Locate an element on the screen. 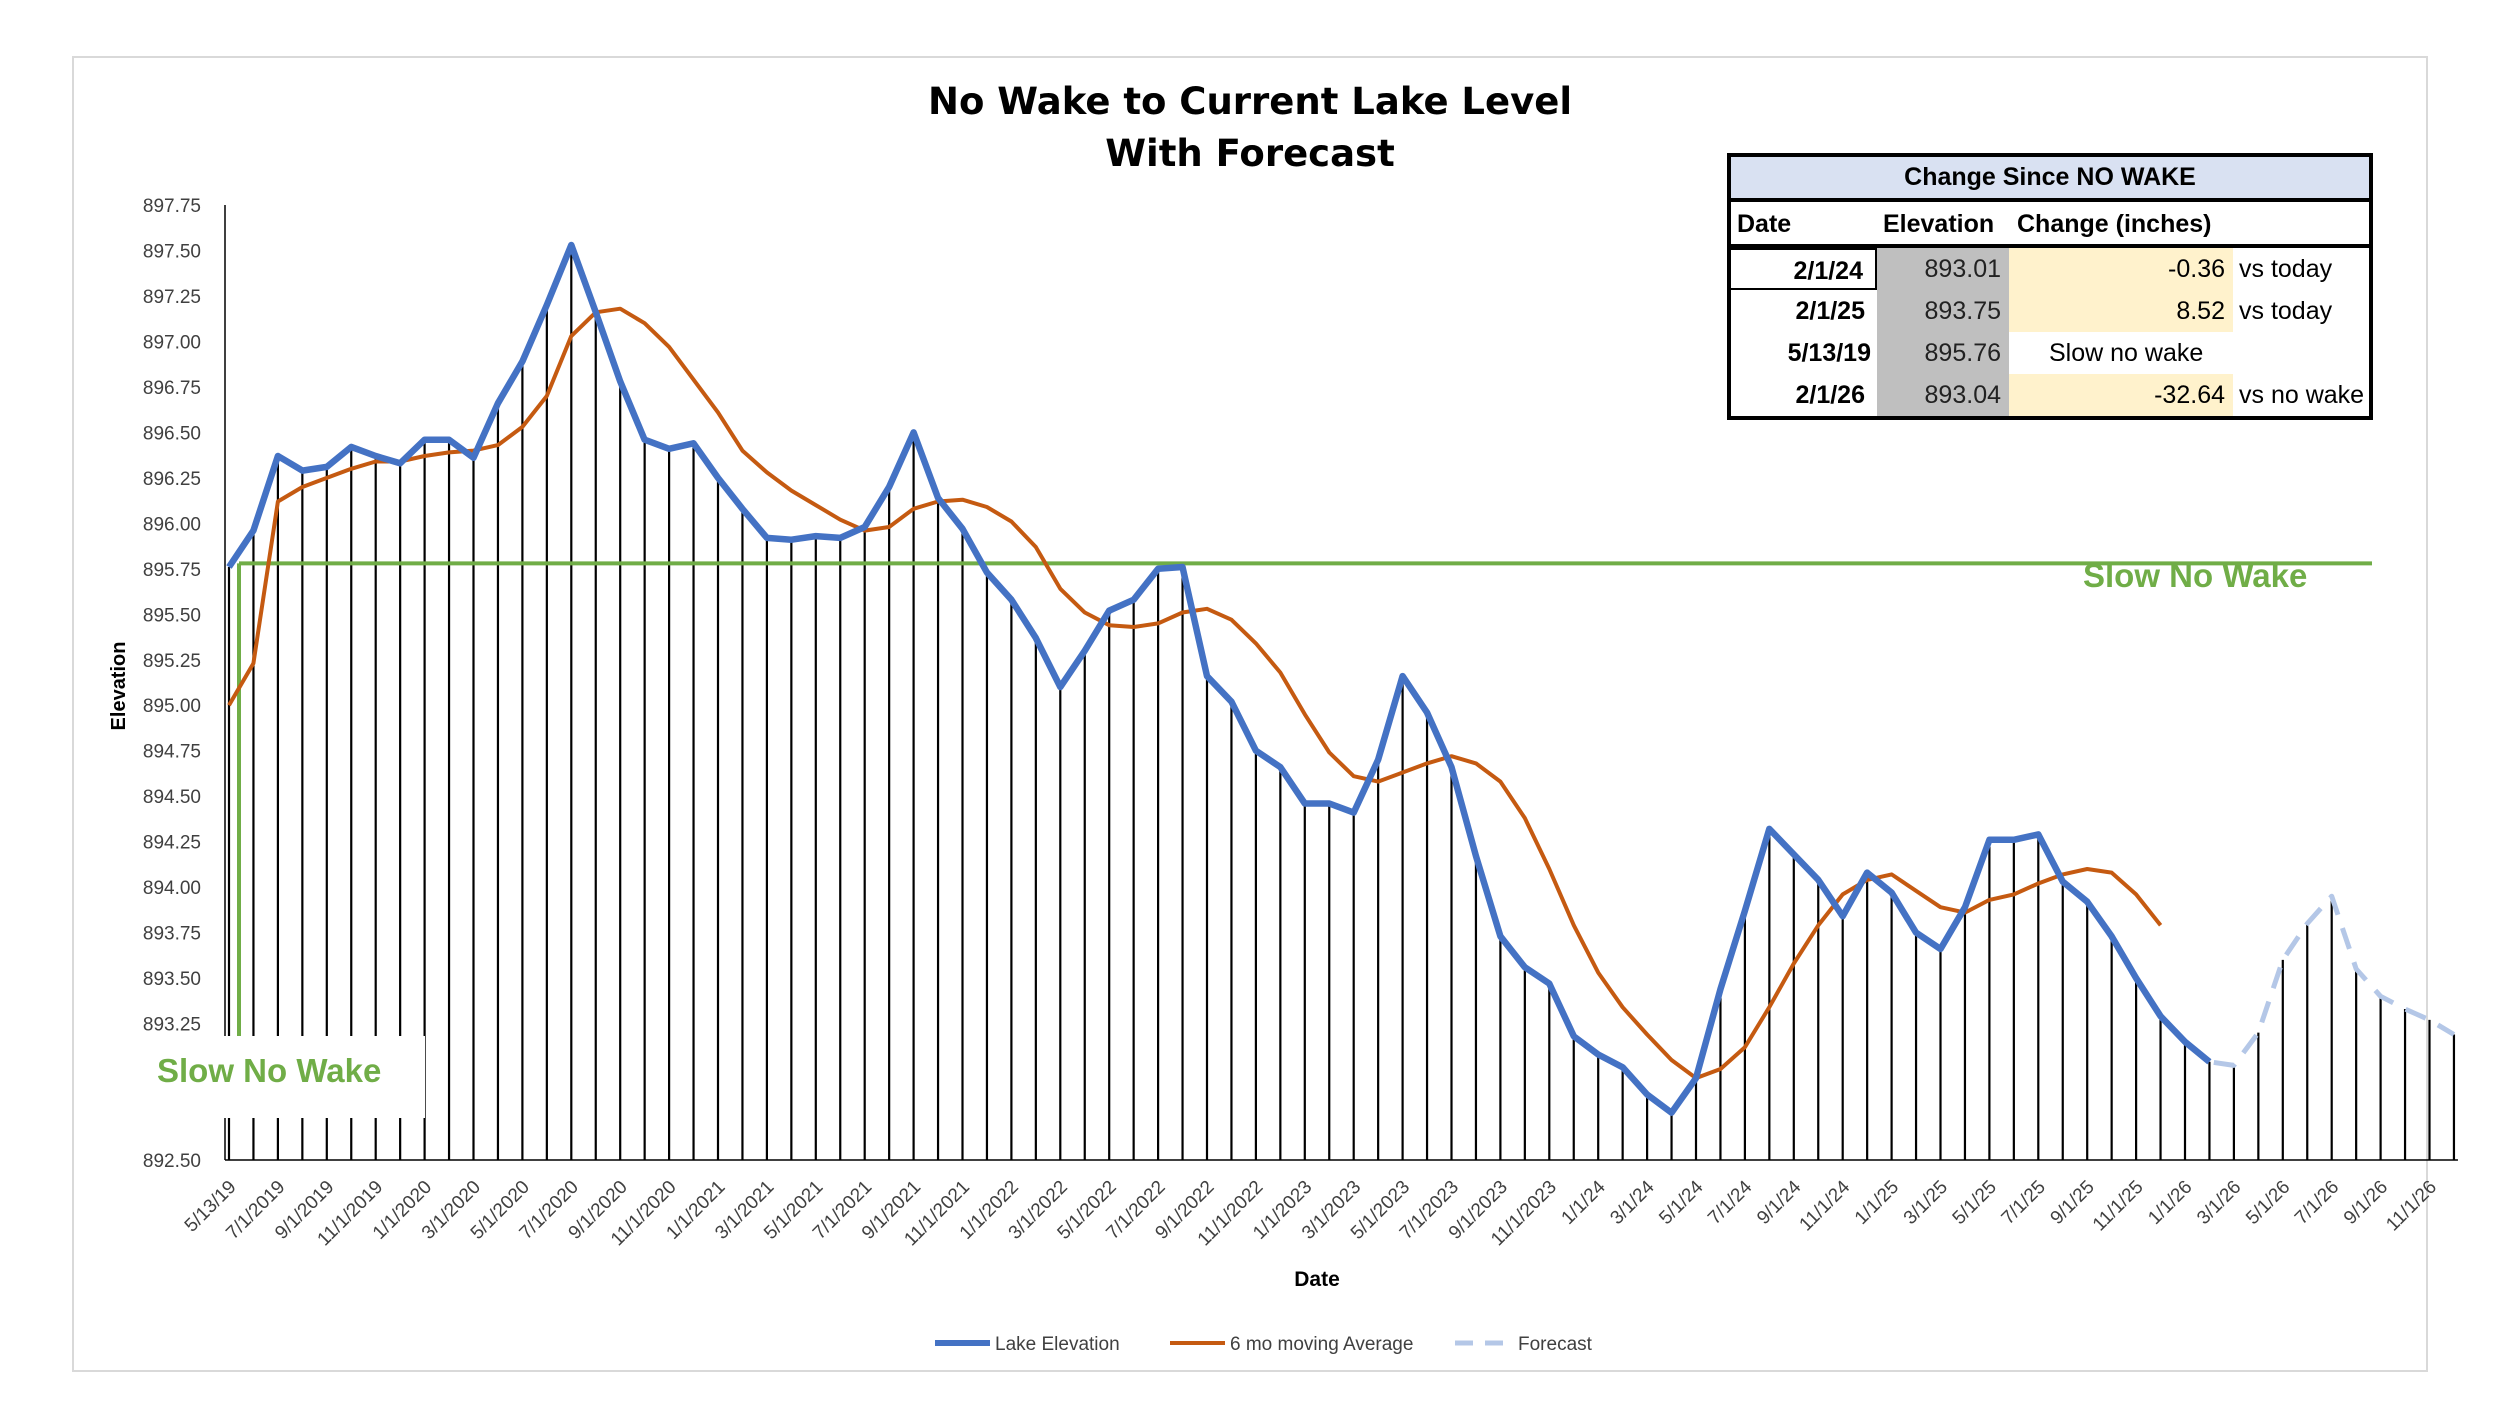  x-tick-label: 5/1/25 is located at coordinates (1975, 1203).